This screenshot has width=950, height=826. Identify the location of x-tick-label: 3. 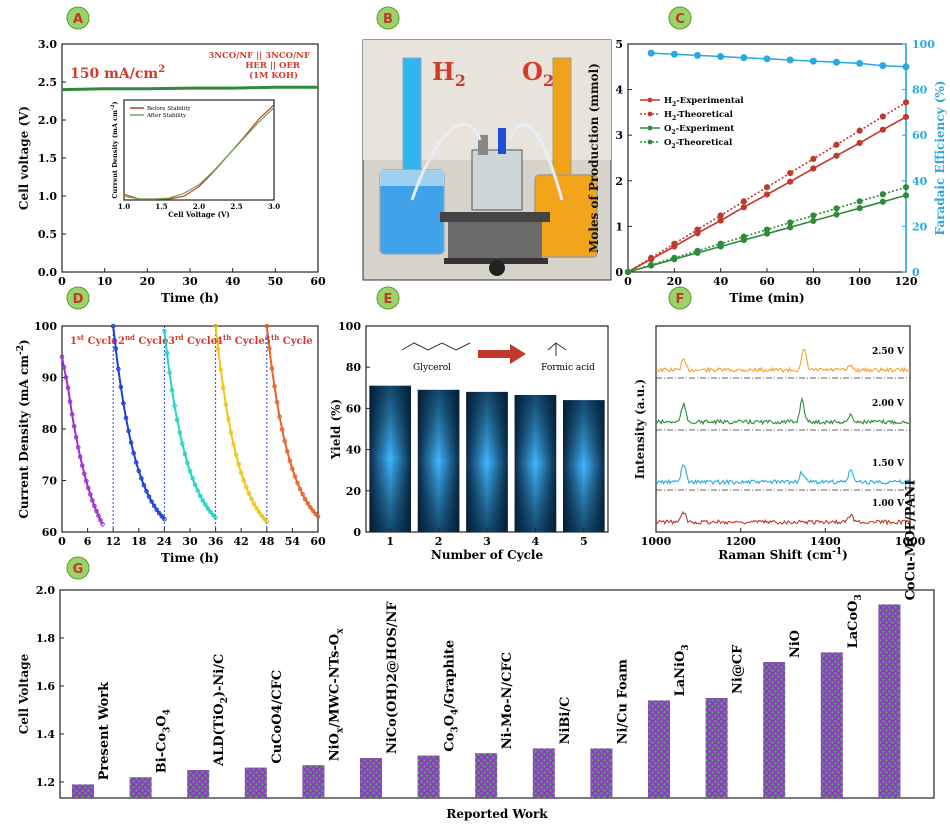
(487, 541).